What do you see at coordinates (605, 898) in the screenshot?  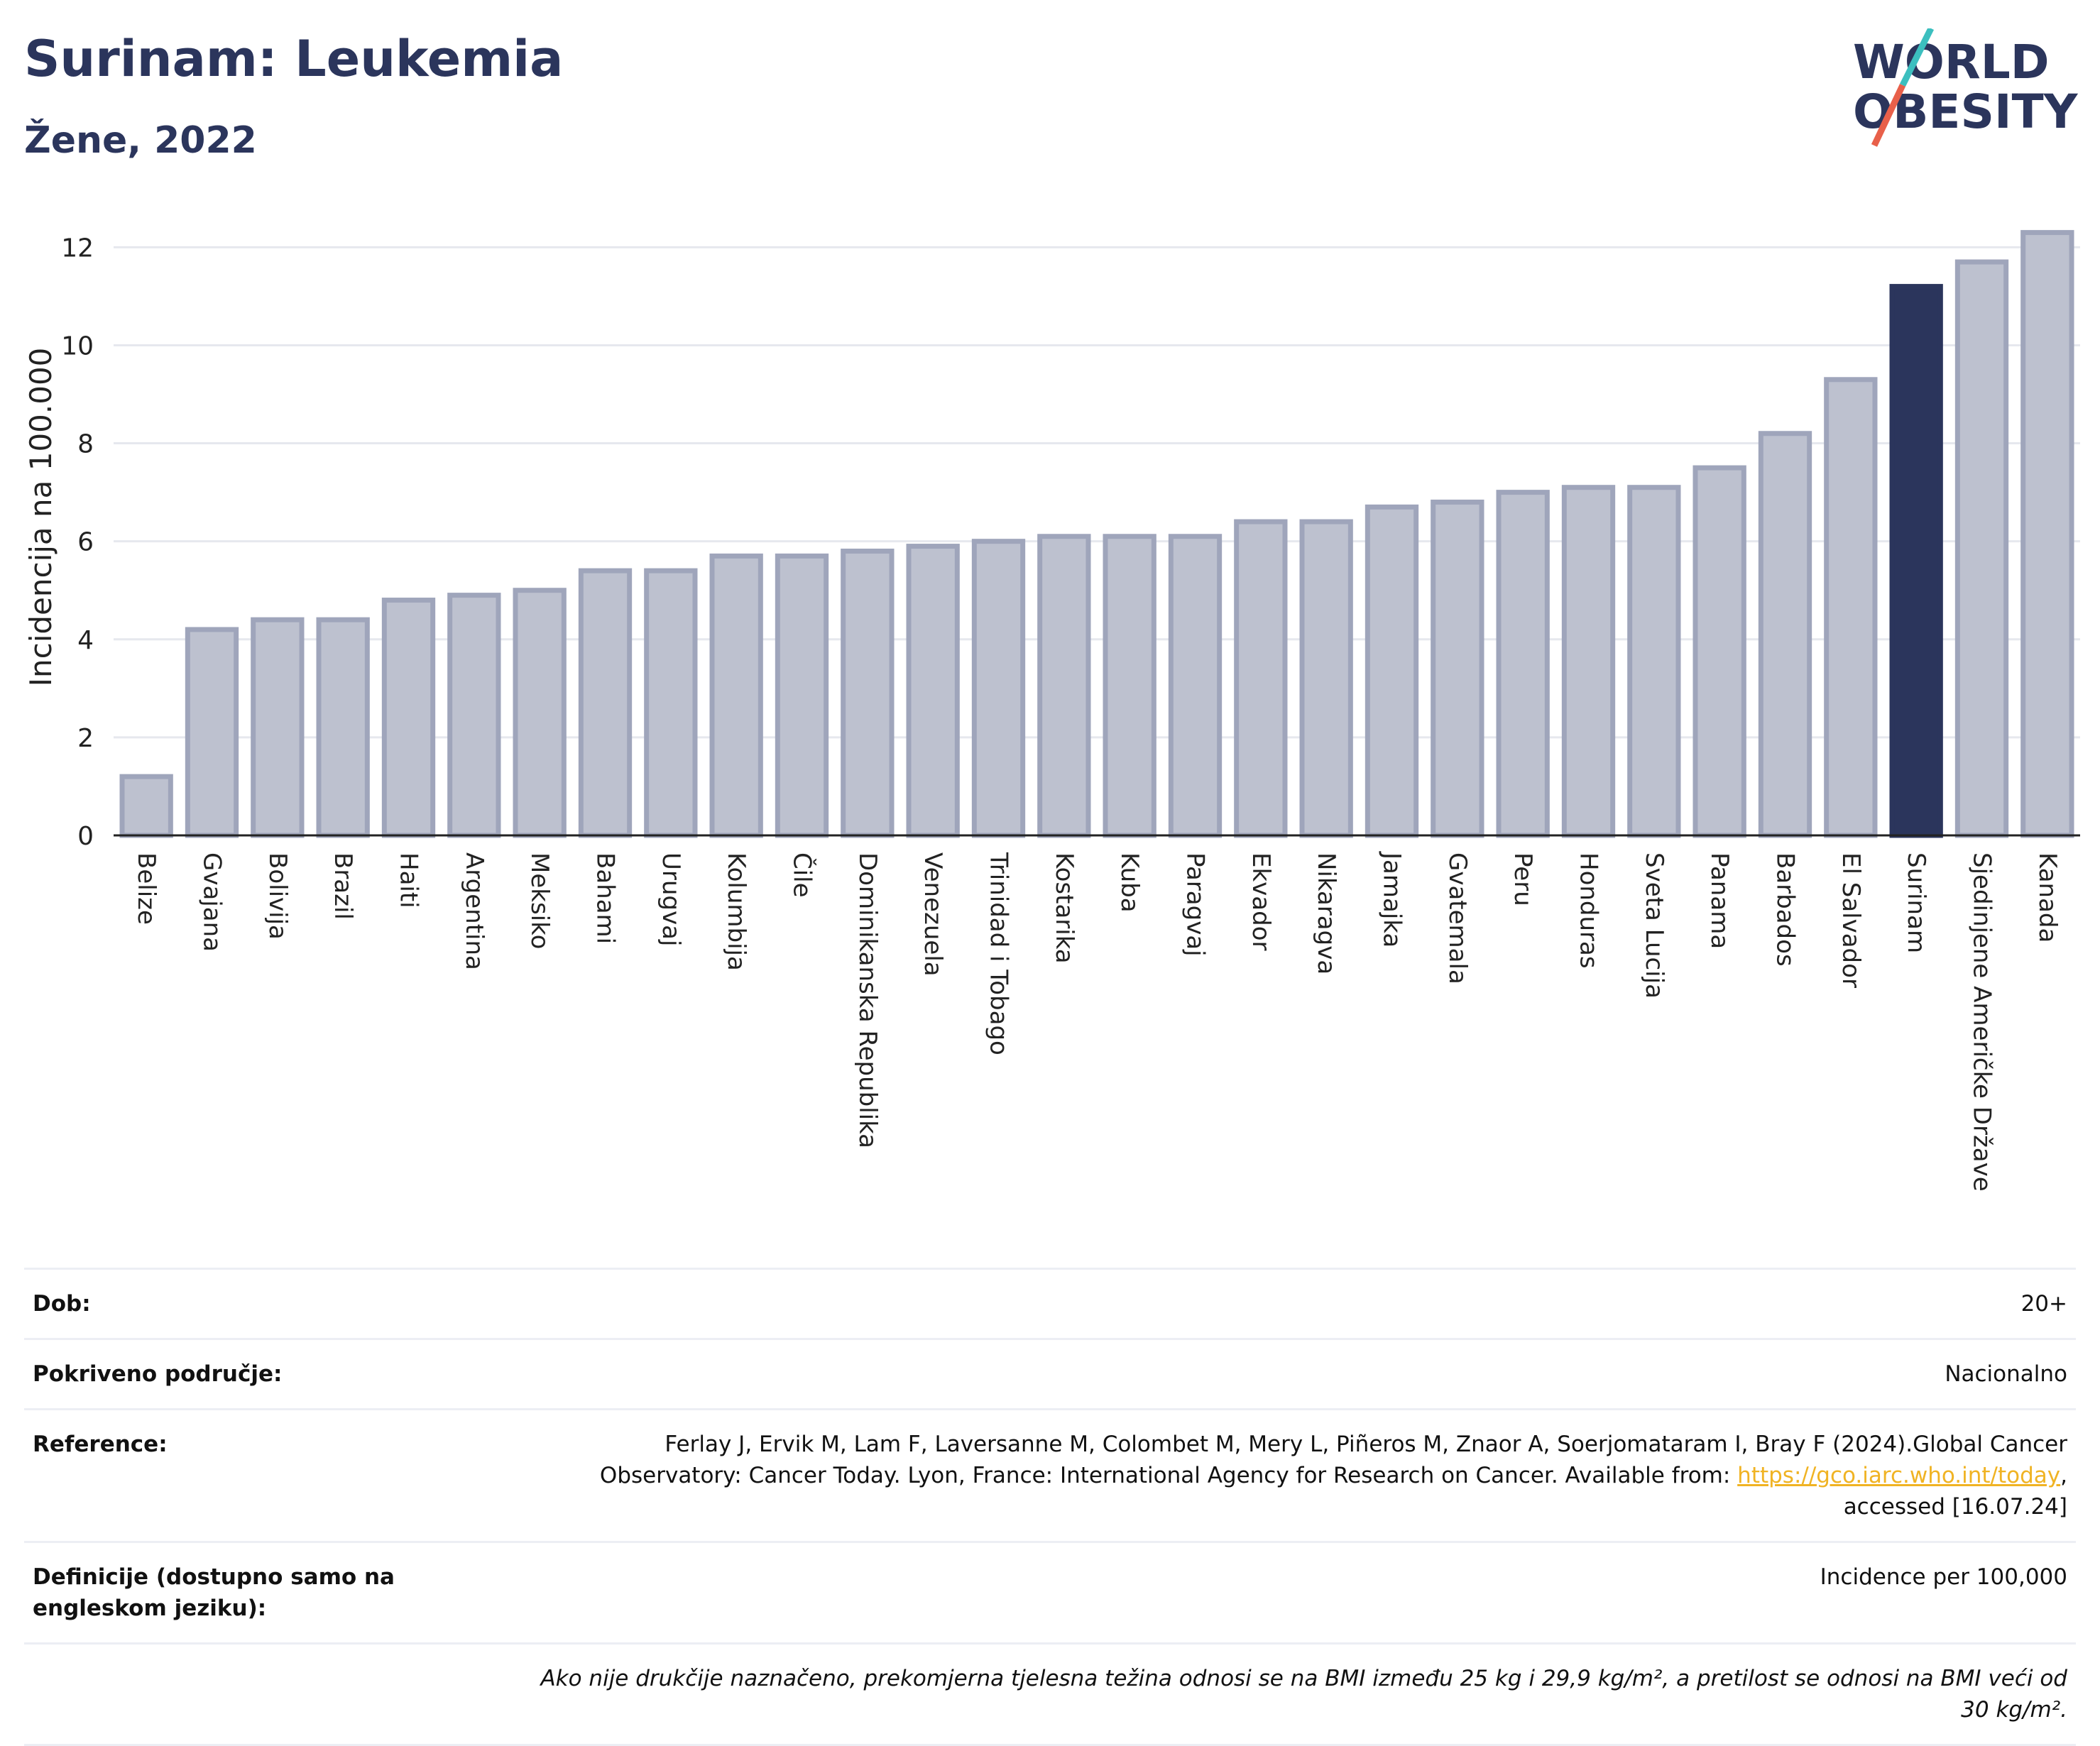 I see `x-tick-label: Bahami` at bounding box center [605, 898].